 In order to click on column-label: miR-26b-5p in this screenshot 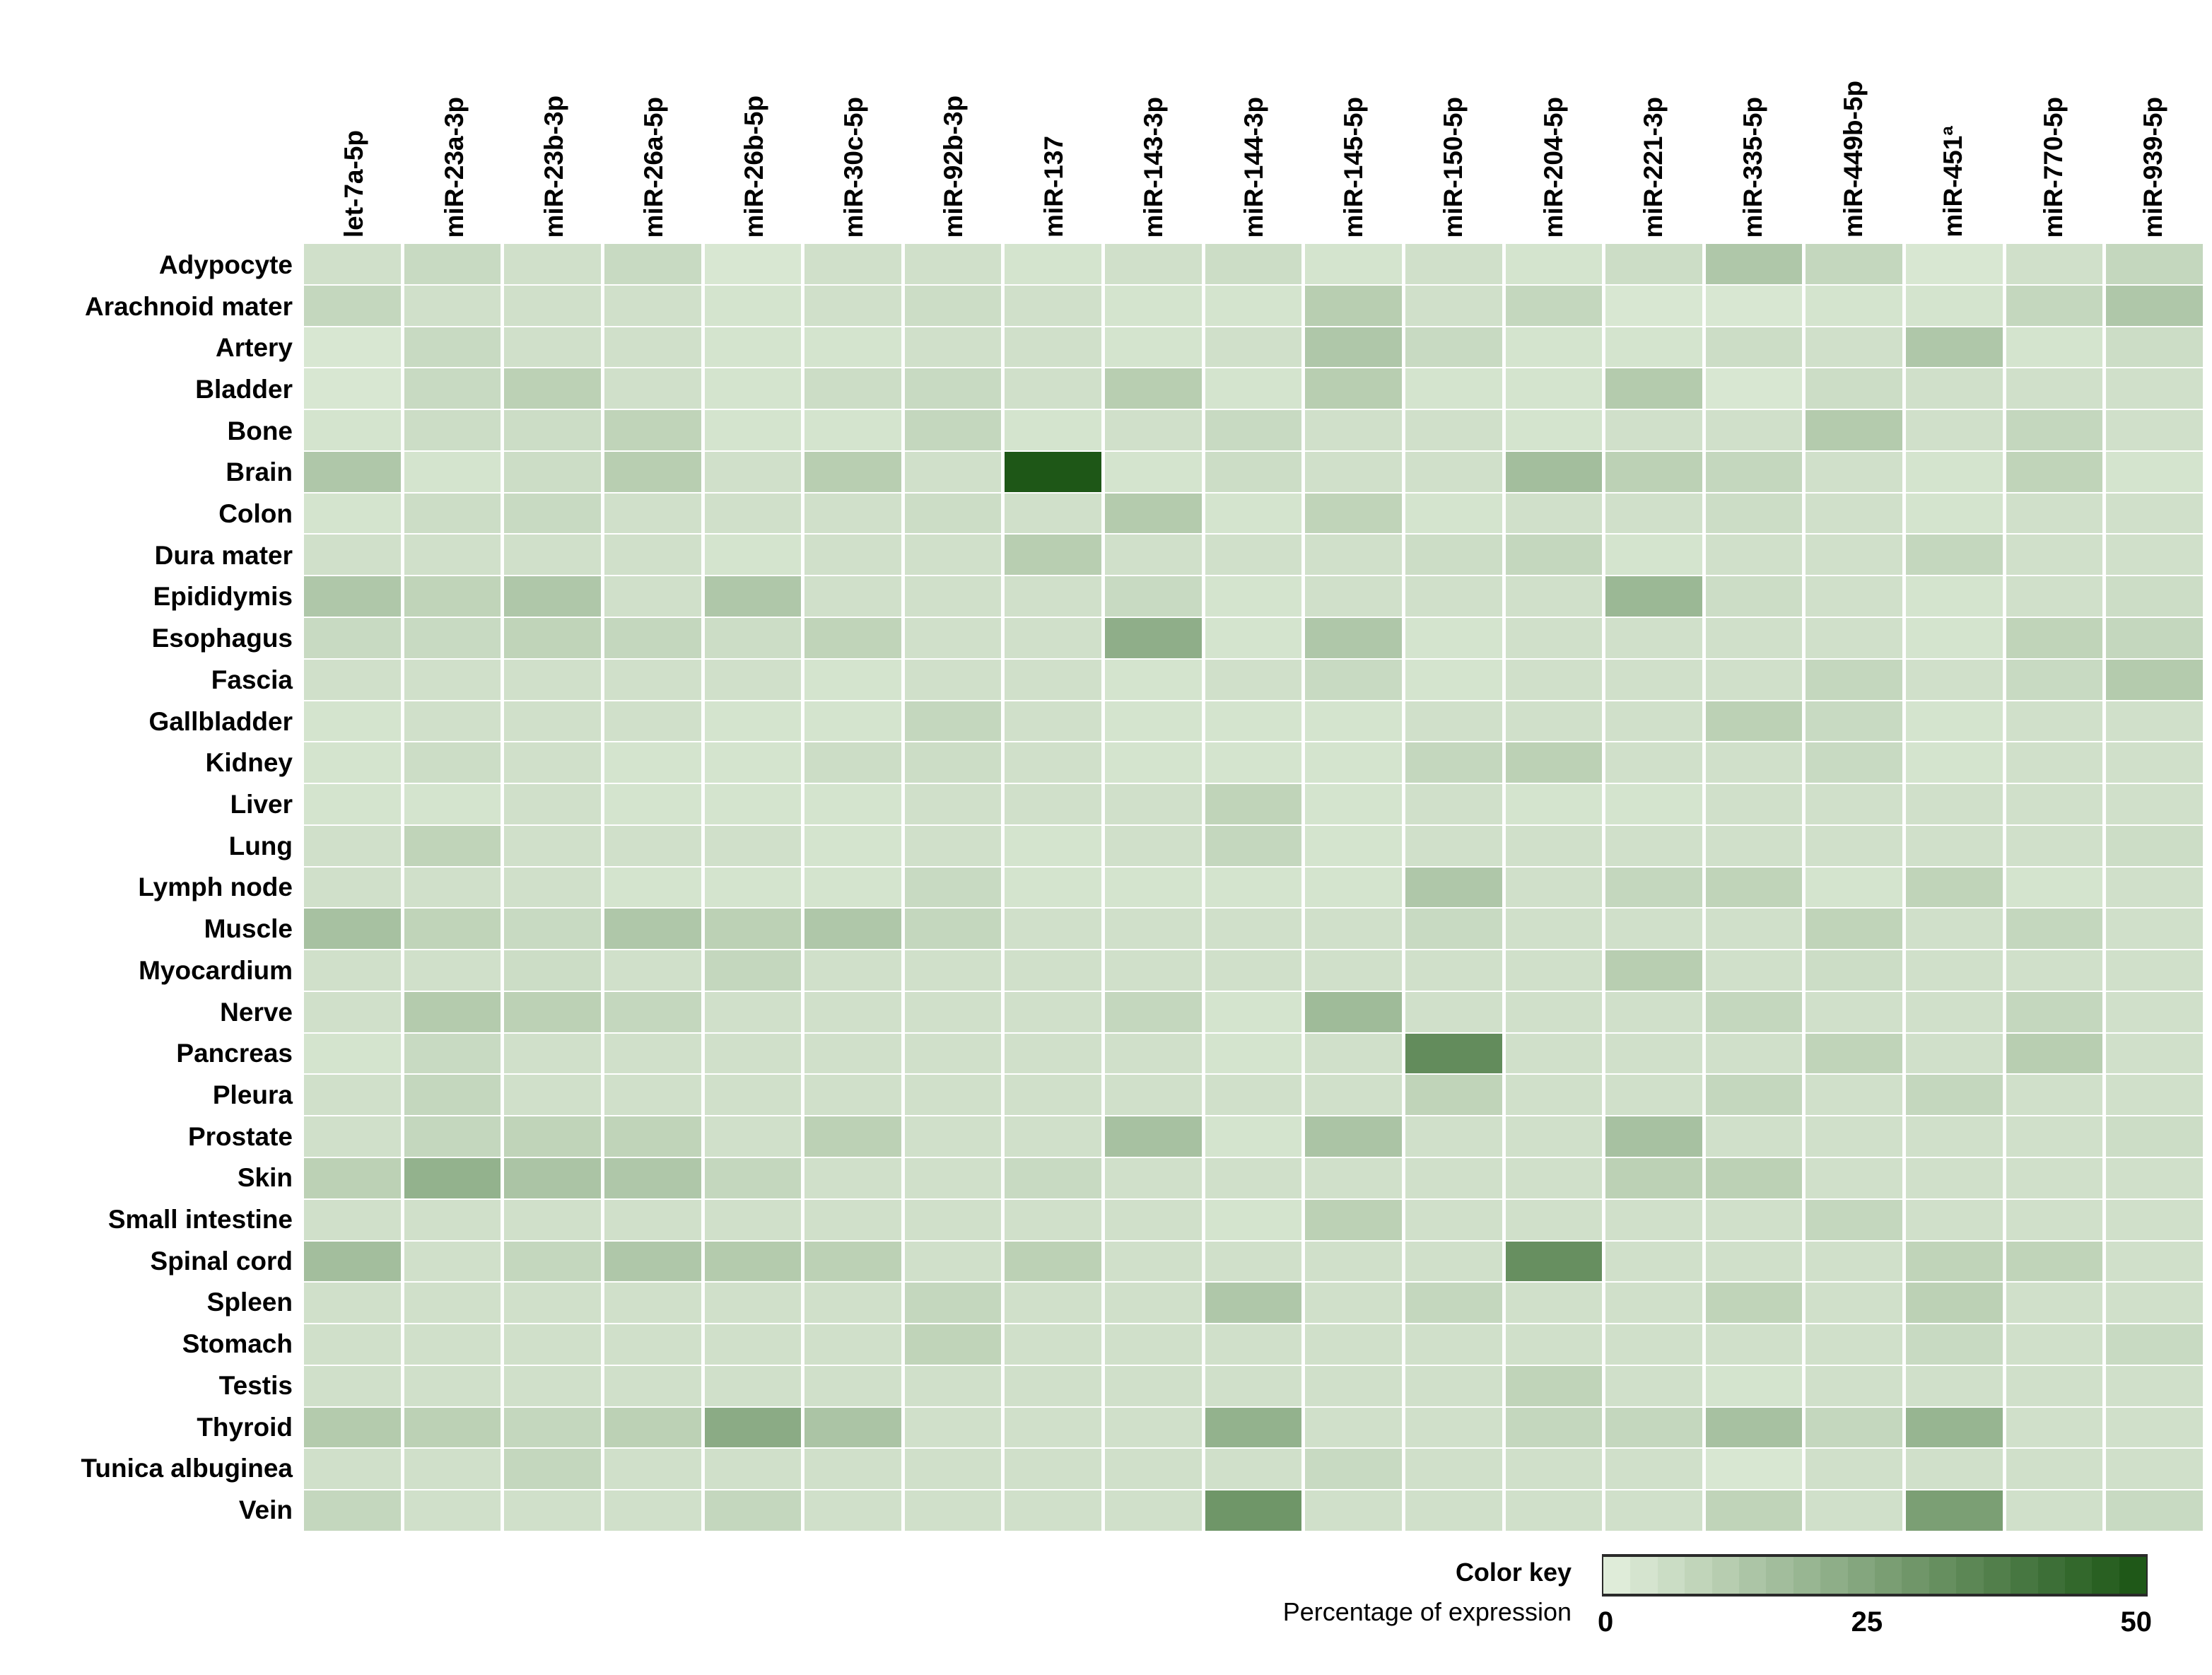, I will do `click(754, 119)`.